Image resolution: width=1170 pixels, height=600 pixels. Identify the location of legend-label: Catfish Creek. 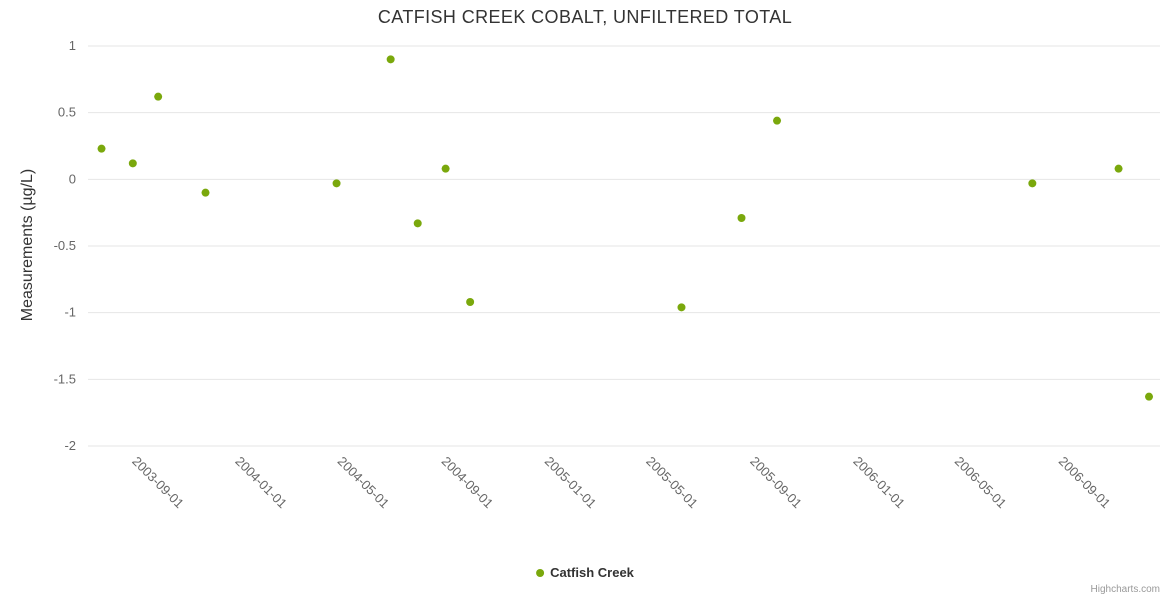
(592, 572).